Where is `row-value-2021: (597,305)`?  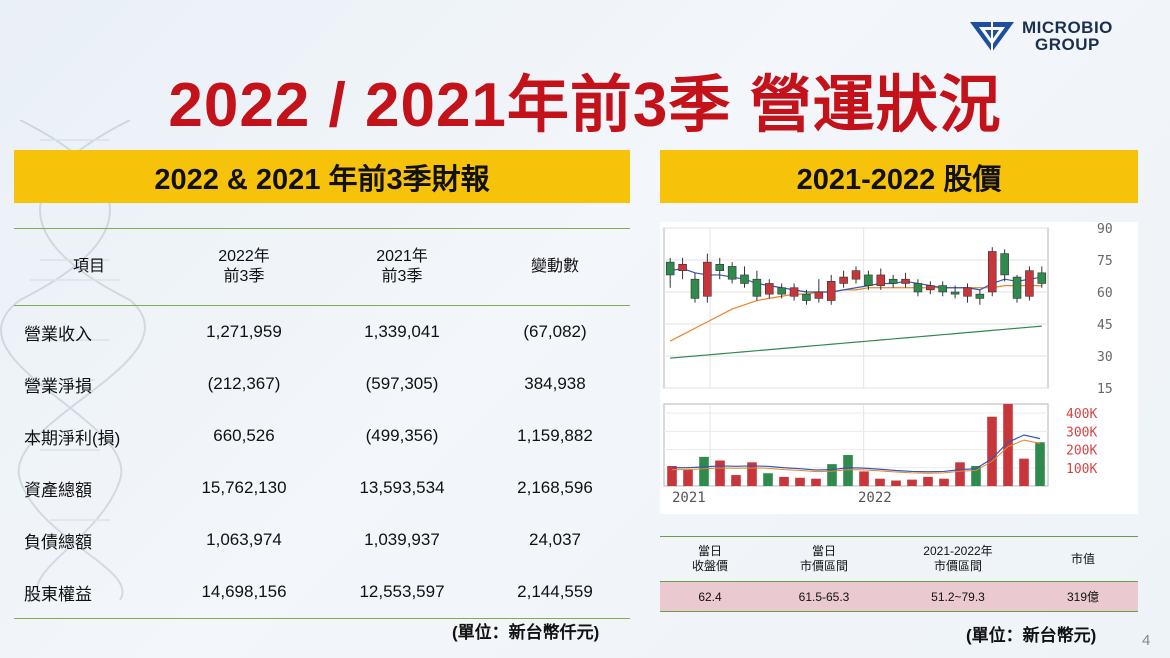 row-value-2021: (597,305) is located at coordinates (402, 383).